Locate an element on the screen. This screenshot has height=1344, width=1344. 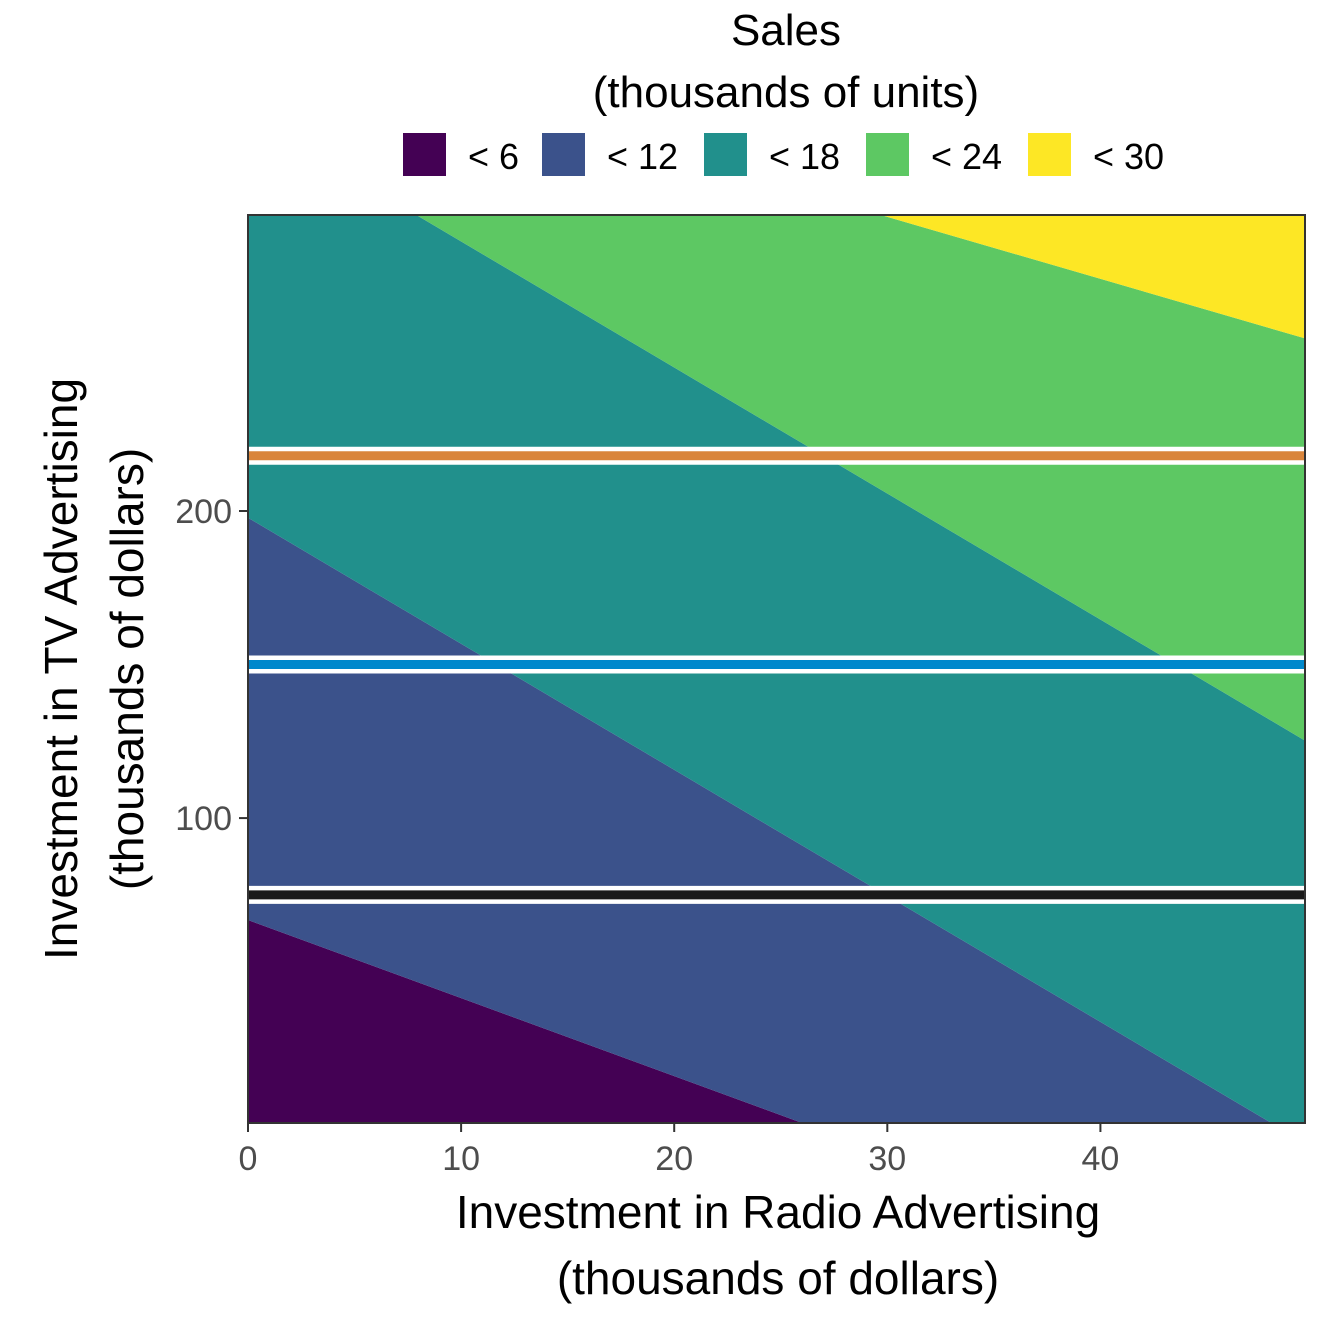
legend-label-5: < 30 is located at coordinates (1128, 156).